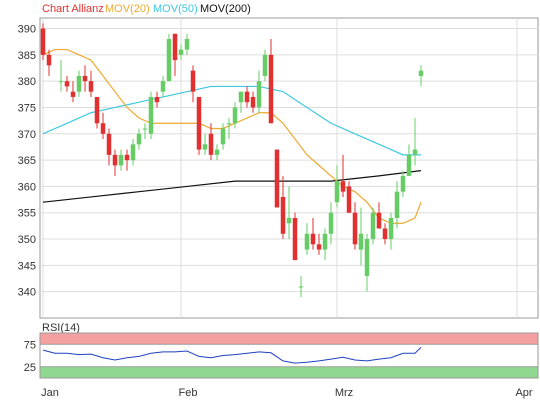 This screenshot has height=400, width=540. What do you see at coordinates (27, 240) in the screenshot?
I see `y-tick-label: 350` at bounding box center [27, 240].